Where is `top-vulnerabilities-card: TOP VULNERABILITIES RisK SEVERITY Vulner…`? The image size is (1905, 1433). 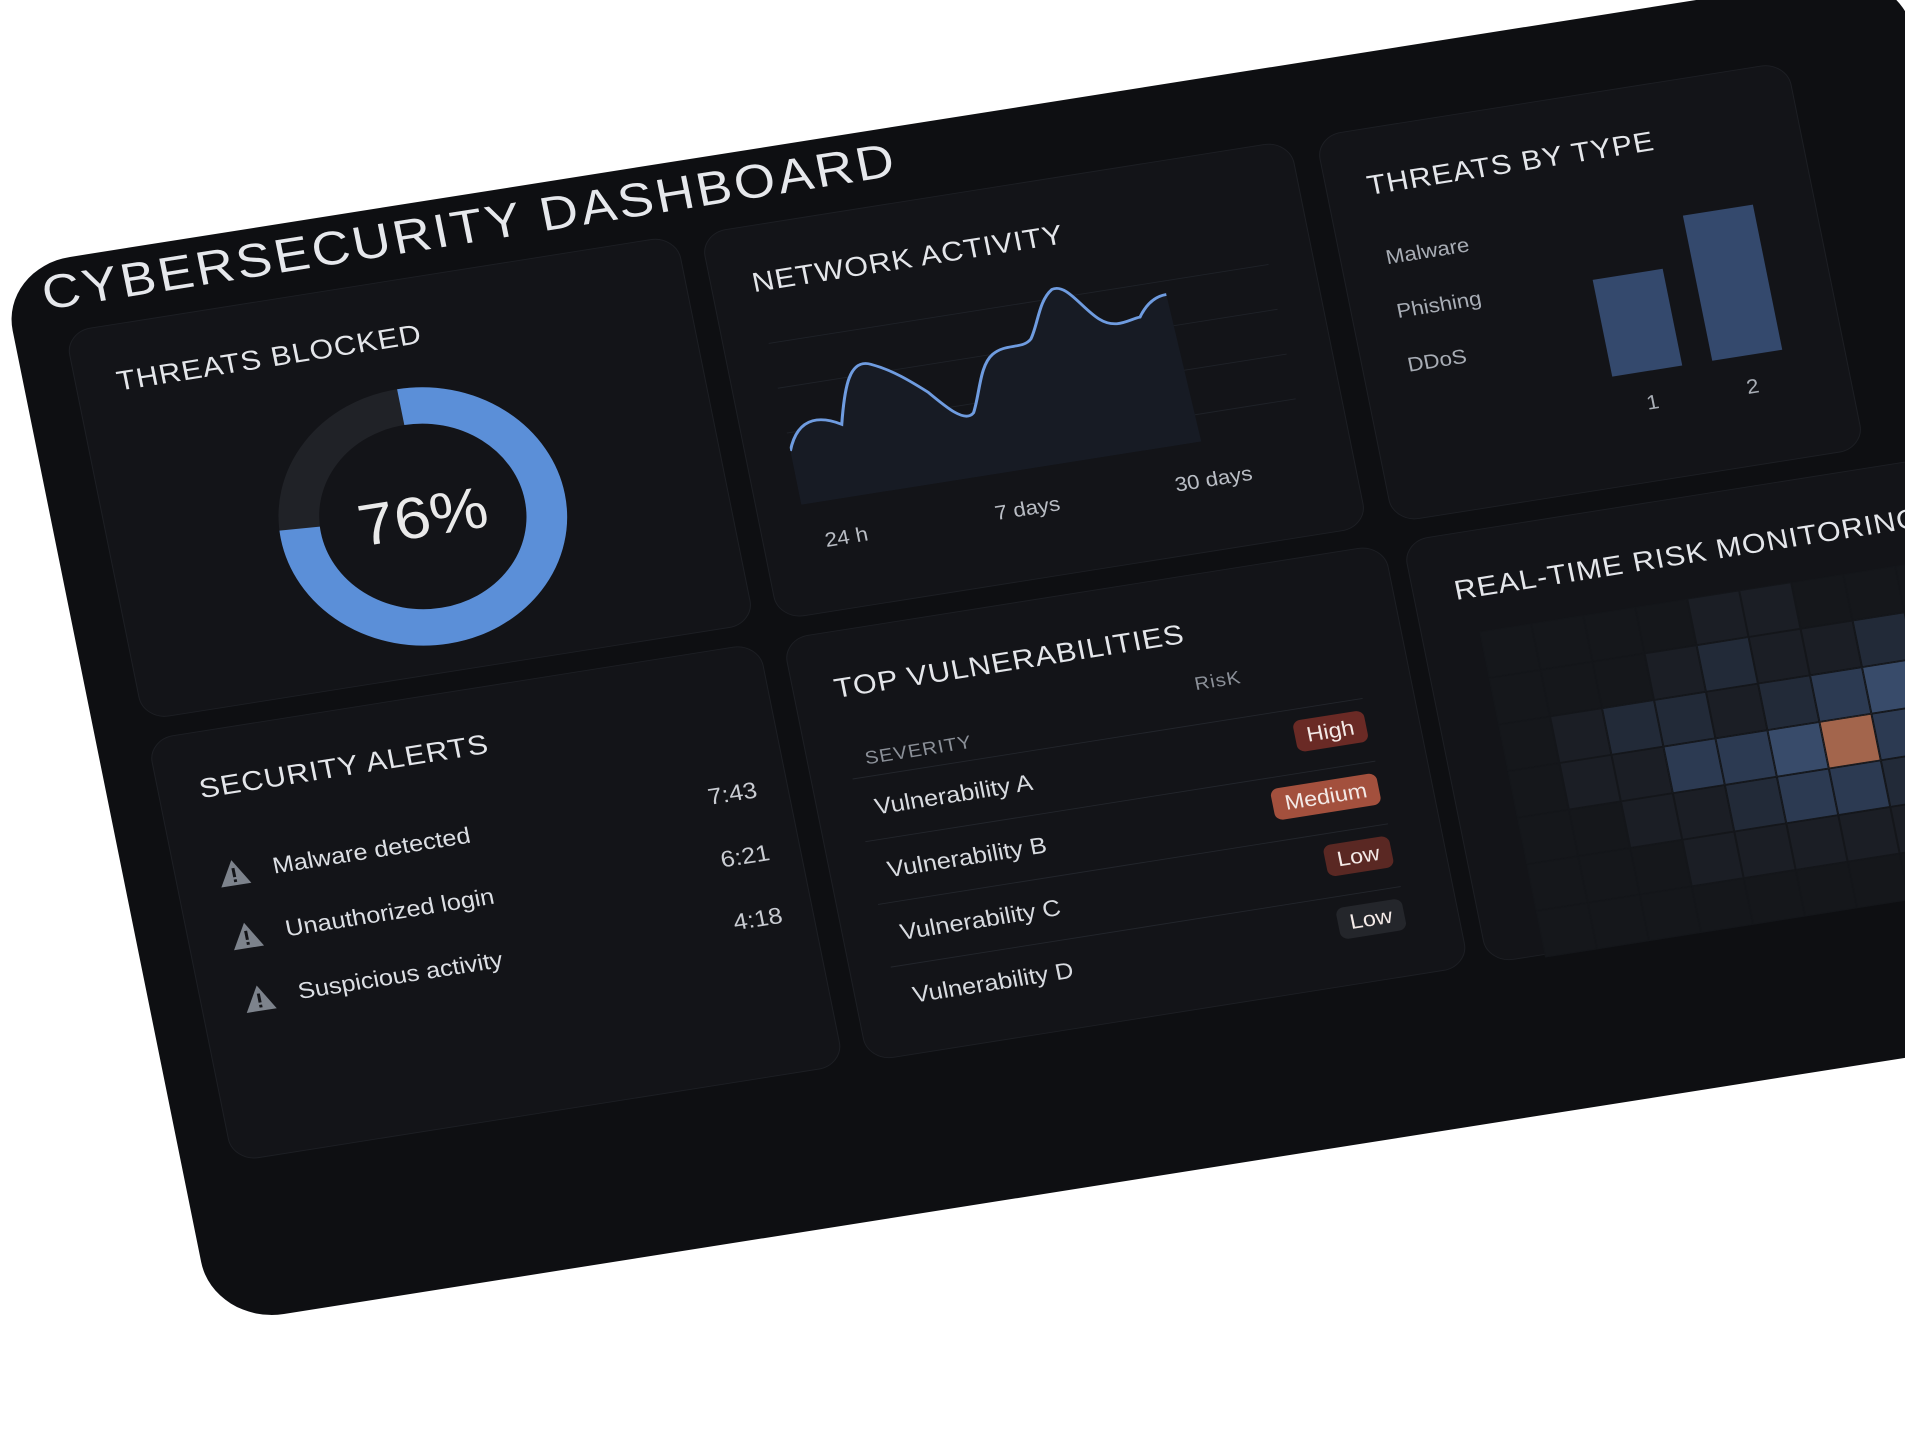 top-vulnerabilities-card: TOP VULNERABILITIES RisK SEVERITY Vulner… is located at coordinates (1125, 802).